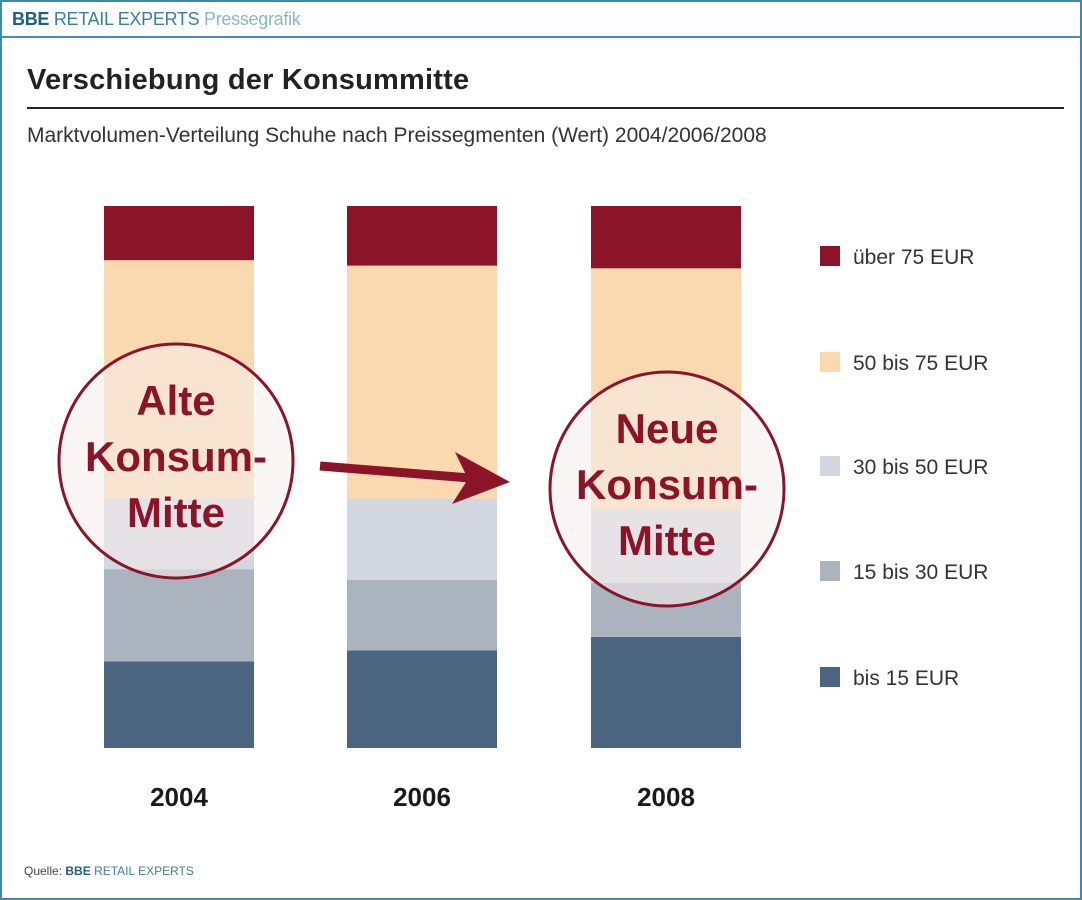  Describe the element at coordinates (31, 19) in the screenshot. I see `brand-bold: BBE` at that location.